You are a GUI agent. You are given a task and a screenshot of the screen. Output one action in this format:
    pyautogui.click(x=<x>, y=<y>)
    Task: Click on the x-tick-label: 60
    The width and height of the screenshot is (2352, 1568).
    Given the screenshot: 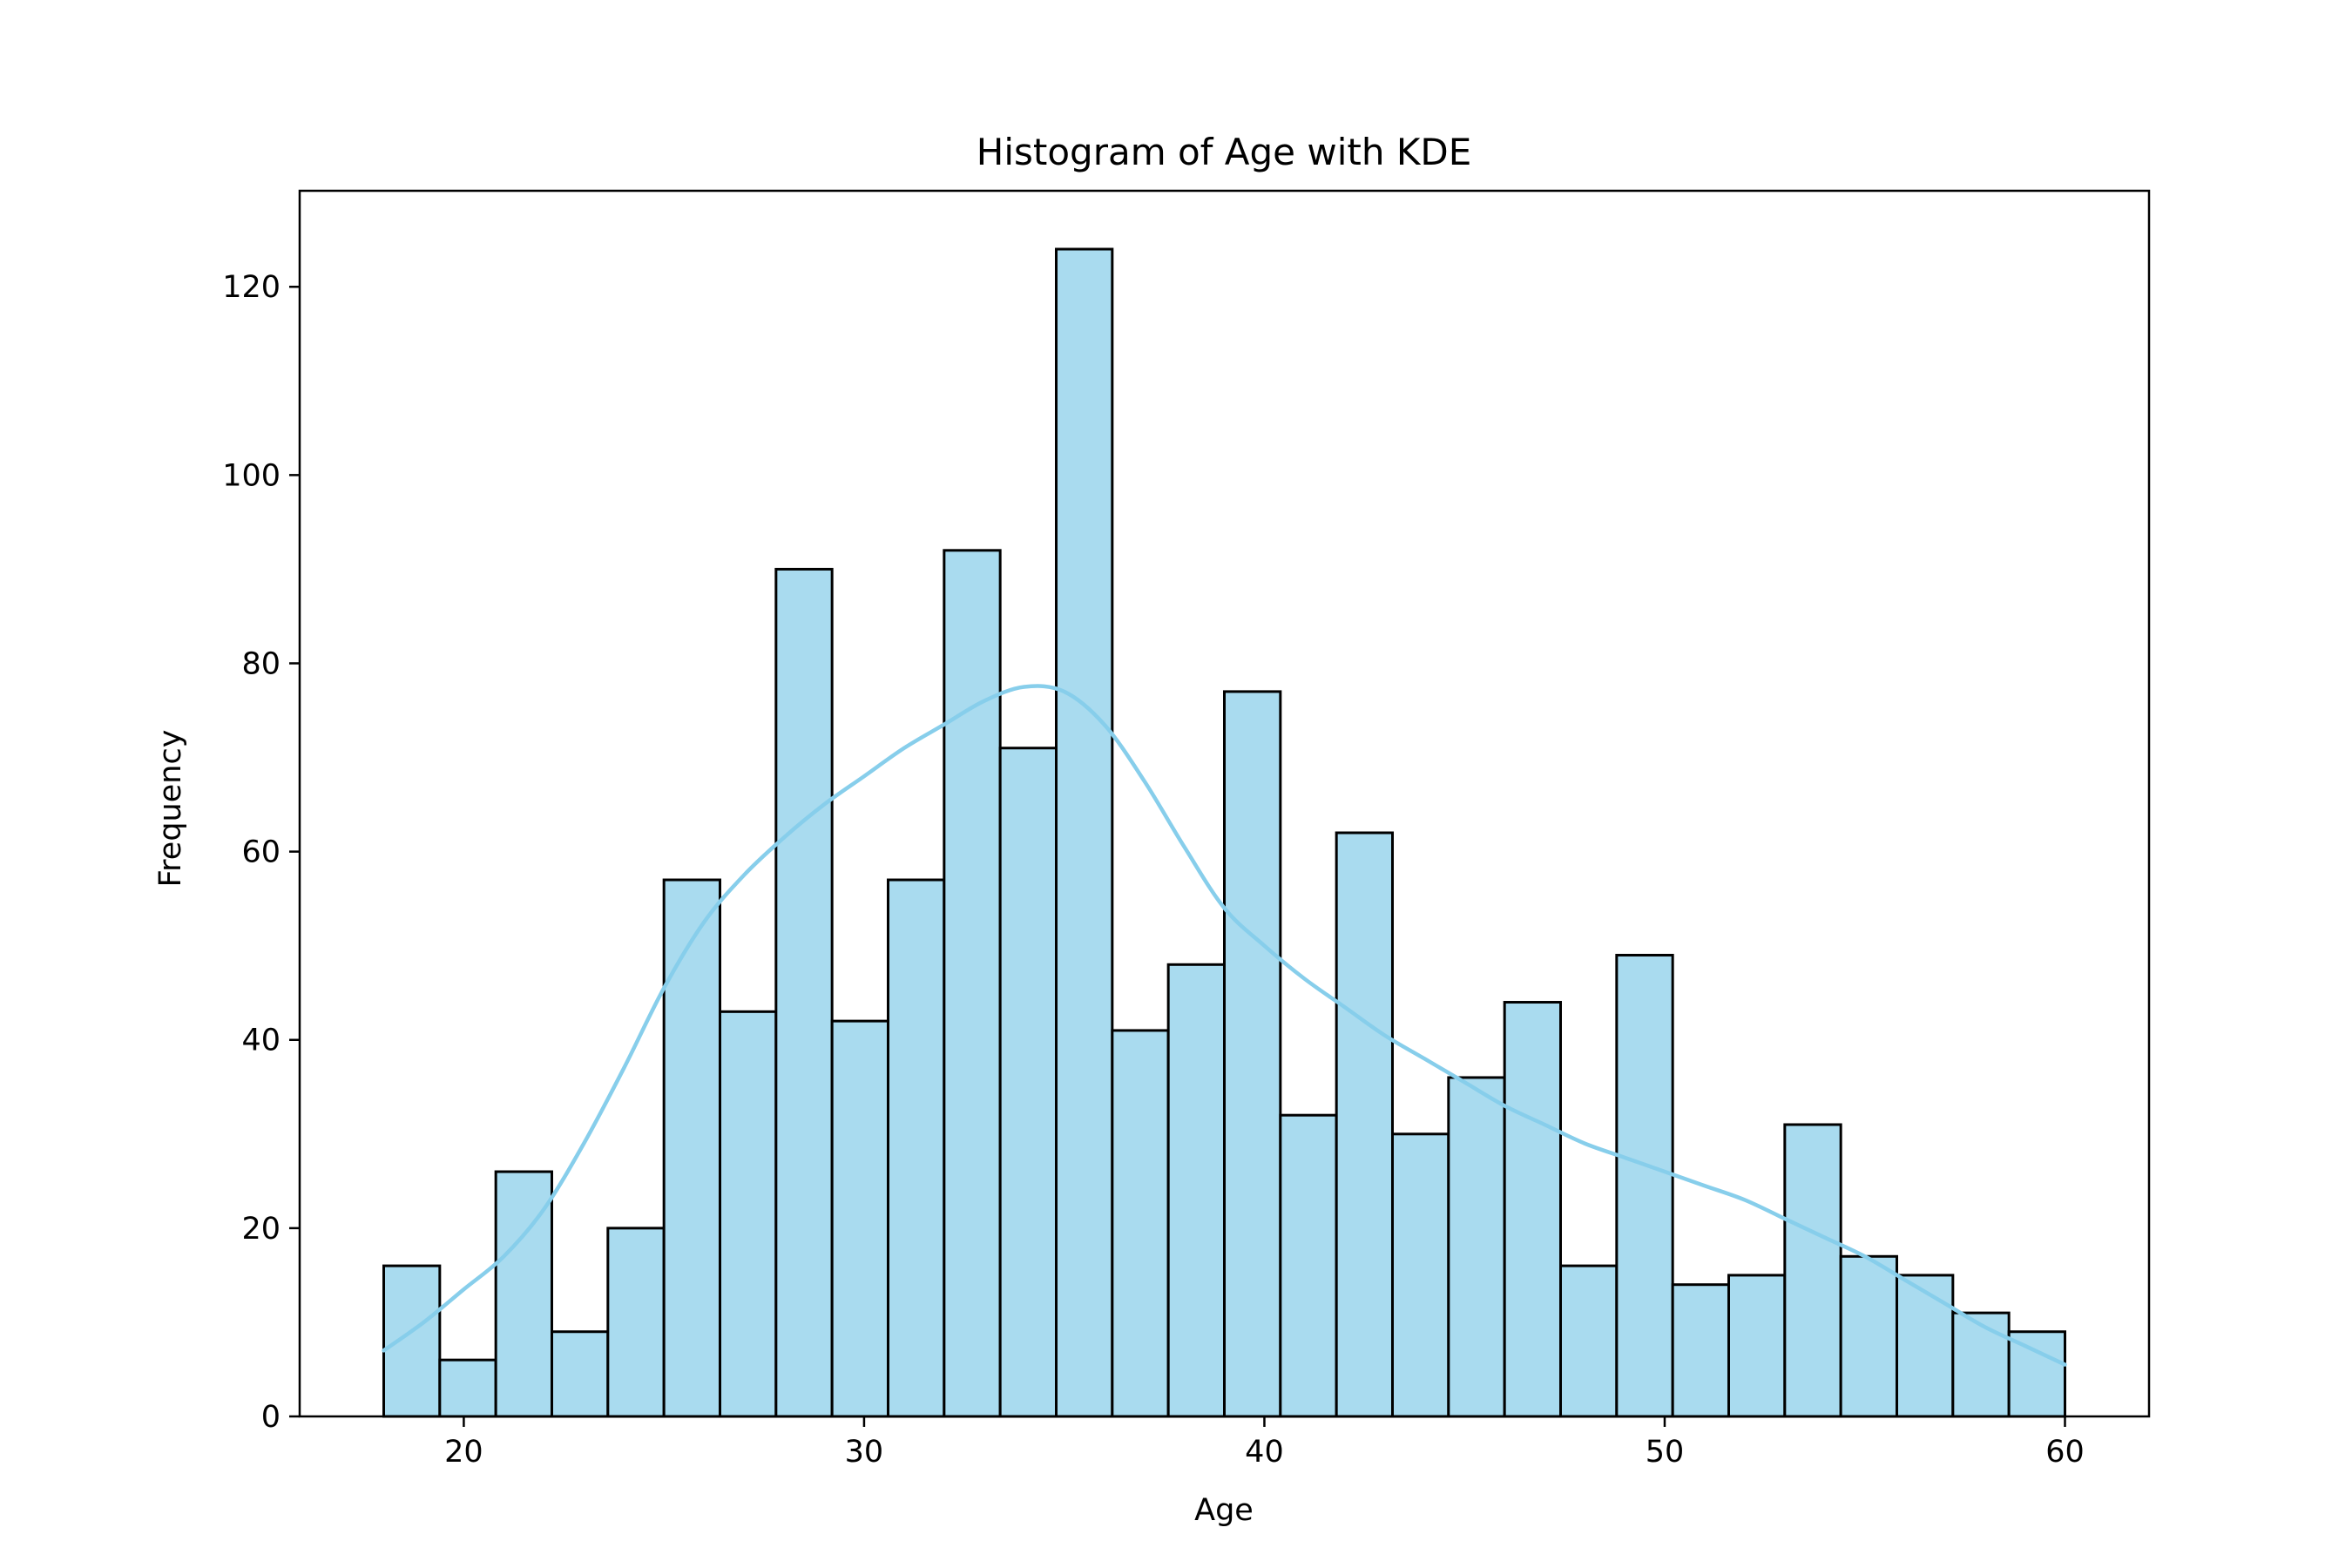 What is the action you would take?
    pyautogui.click(x=2065, y=1452)
    